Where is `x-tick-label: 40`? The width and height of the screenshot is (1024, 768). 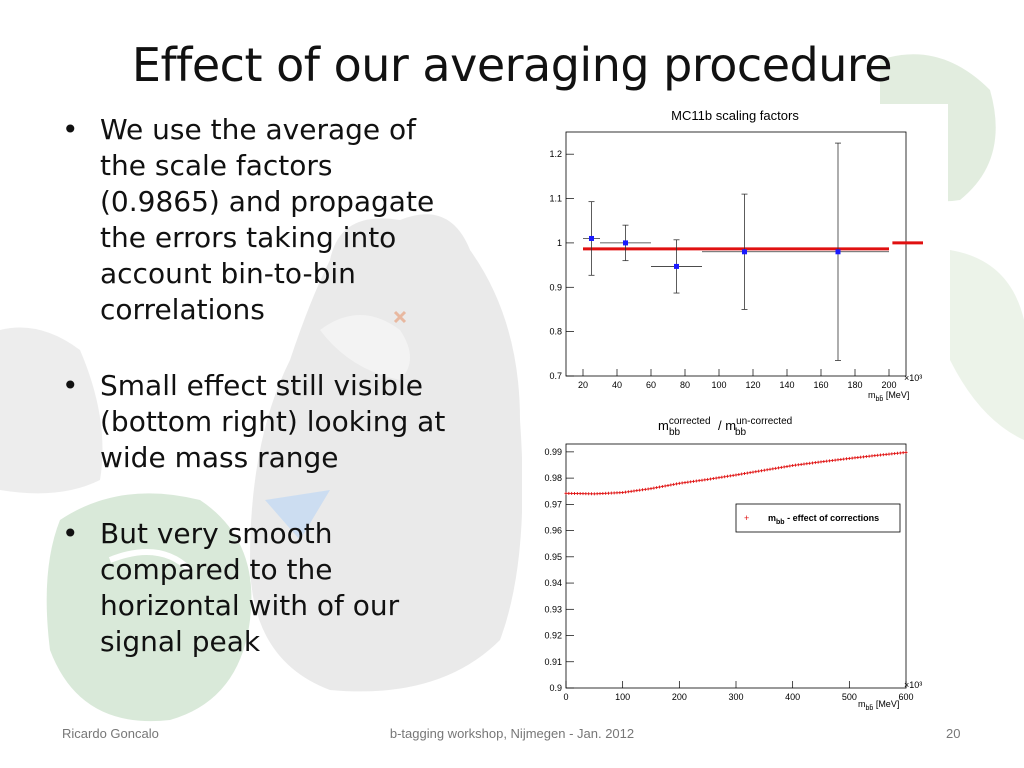 x-tick-label: 40 is located at coordinates (617, 385).